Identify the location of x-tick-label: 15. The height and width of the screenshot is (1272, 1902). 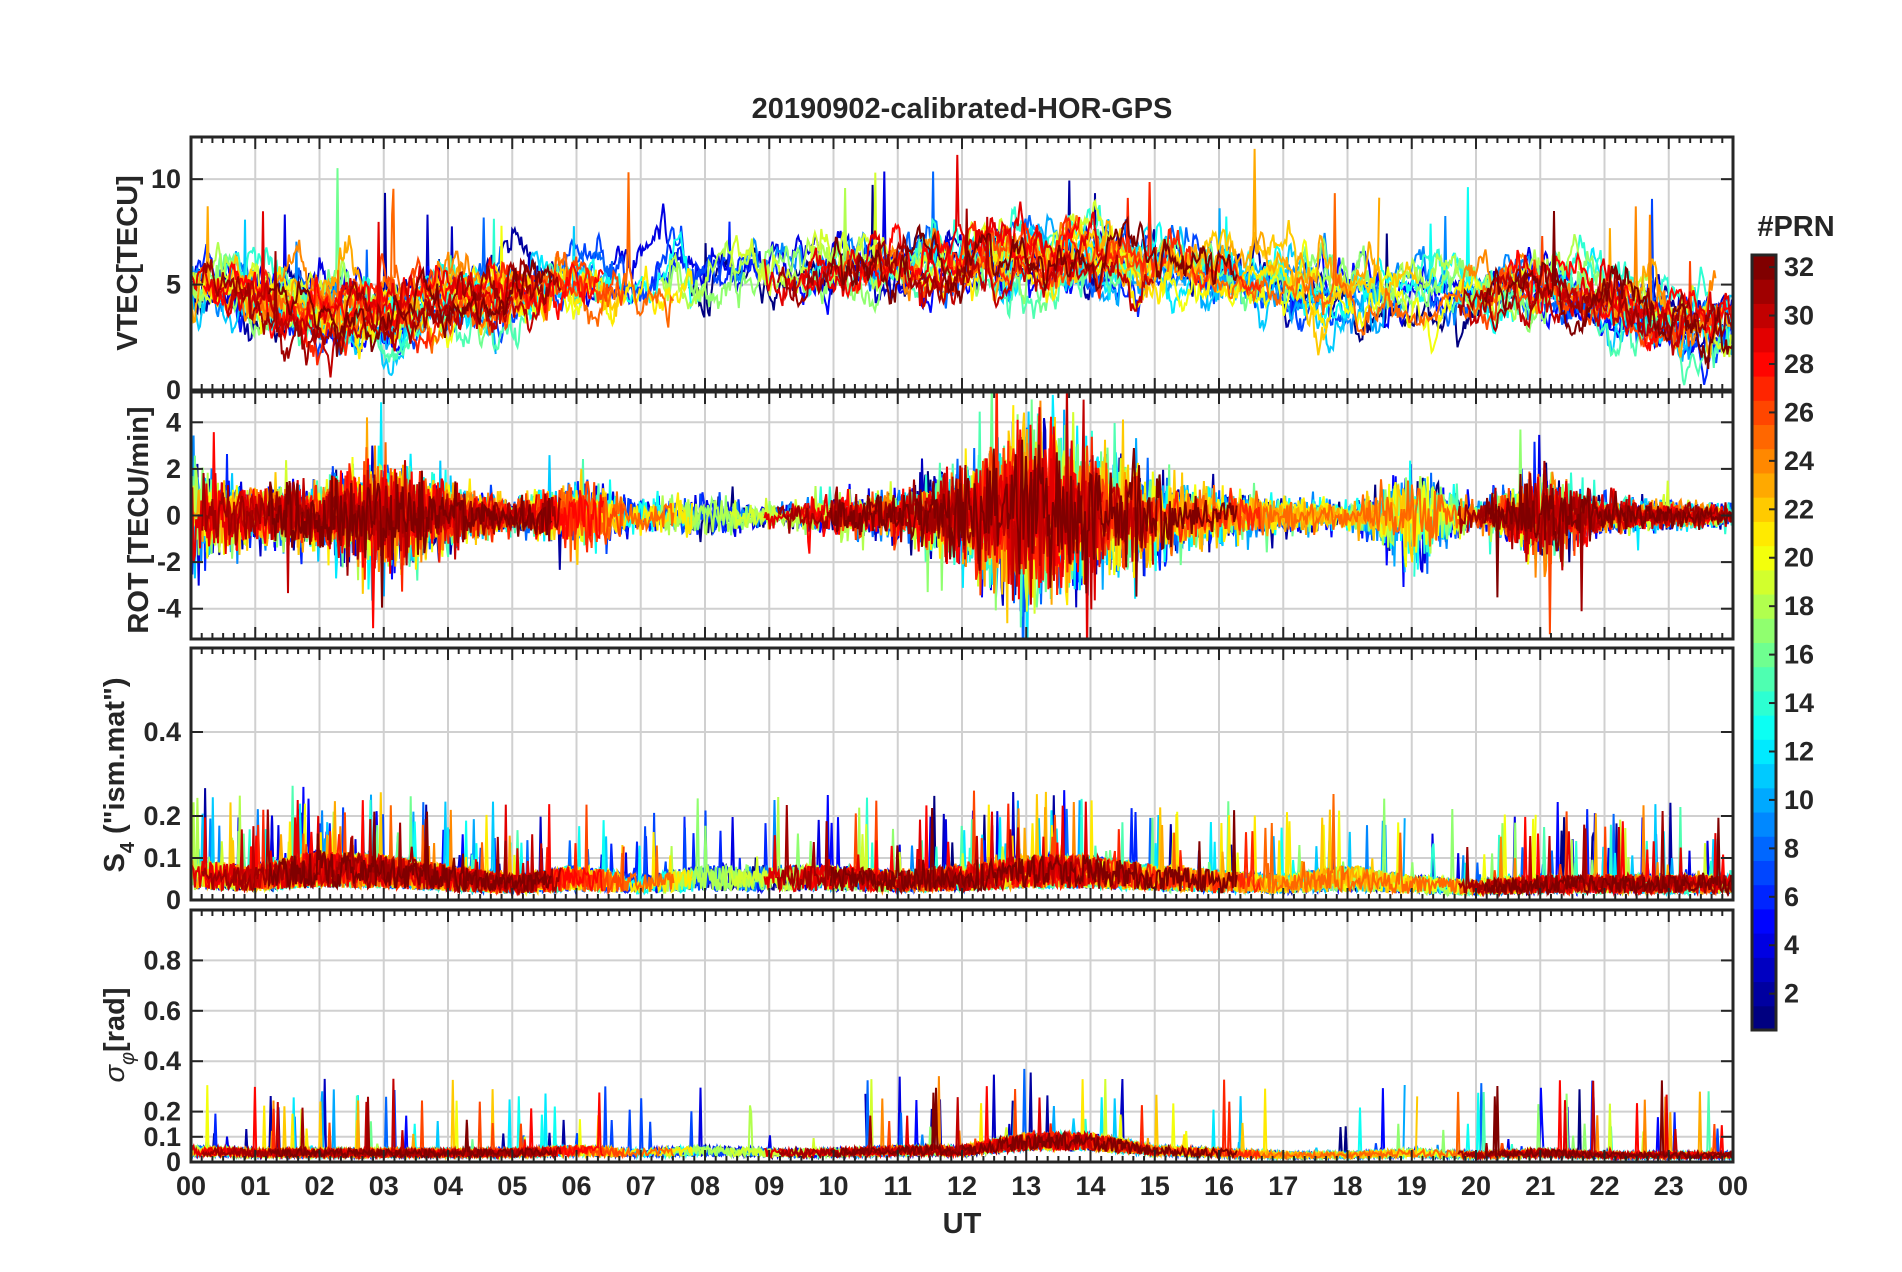
(1155, 1186).